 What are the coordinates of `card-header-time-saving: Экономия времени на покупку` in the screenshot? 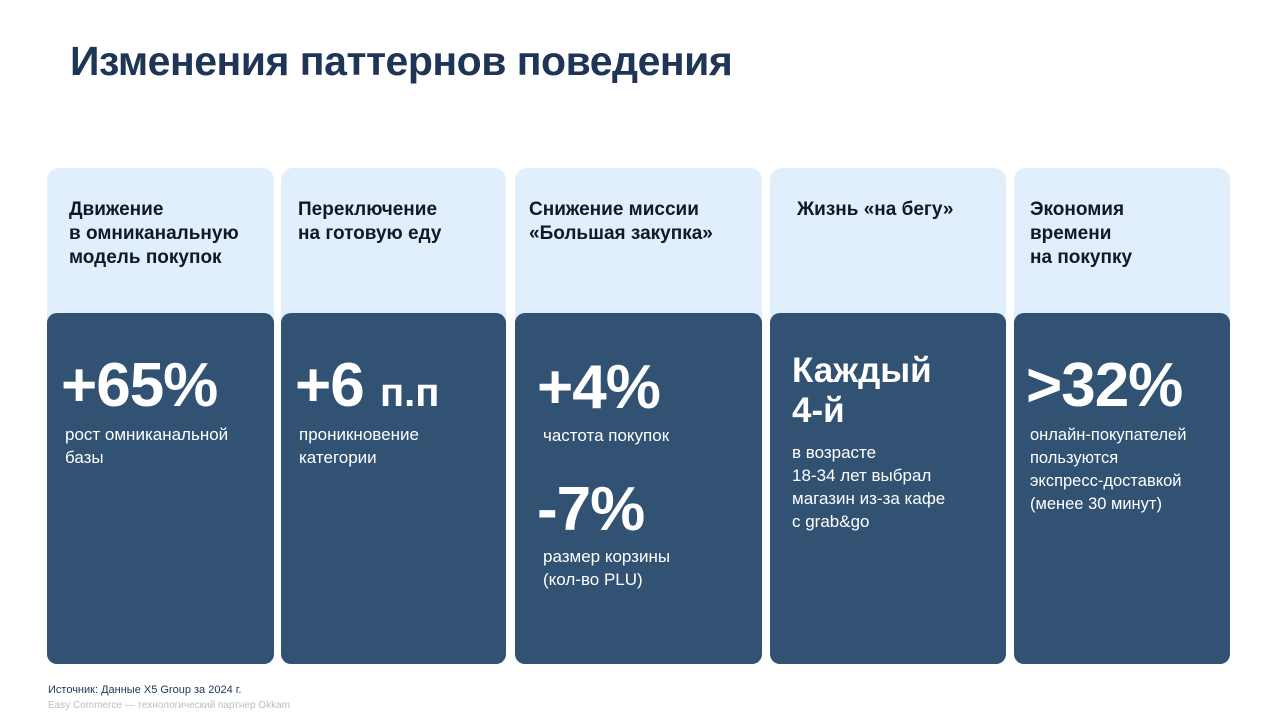 It's located at (1122, 253).